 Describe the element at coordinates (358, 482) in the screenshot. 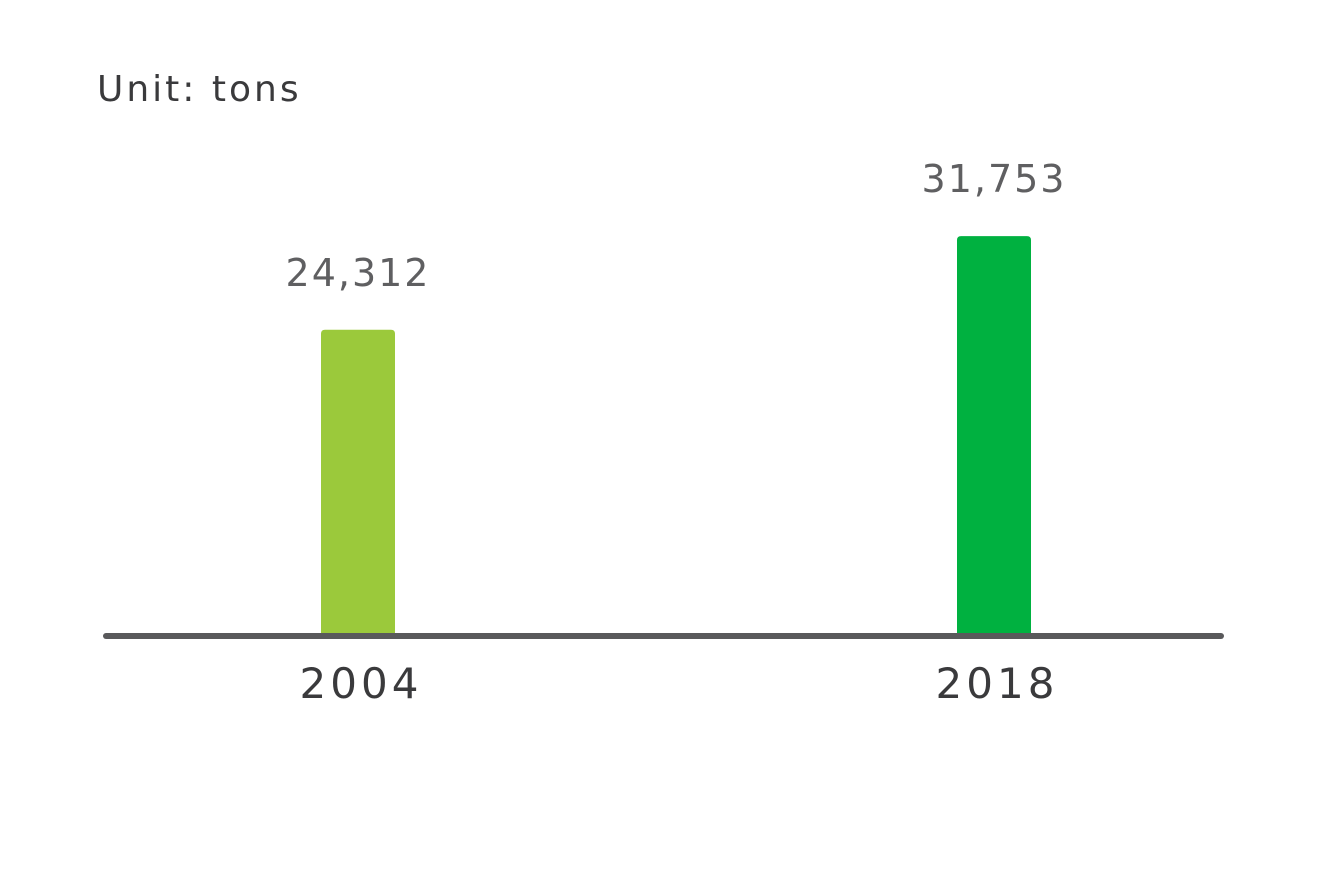

I see `bar-2004` at that location.